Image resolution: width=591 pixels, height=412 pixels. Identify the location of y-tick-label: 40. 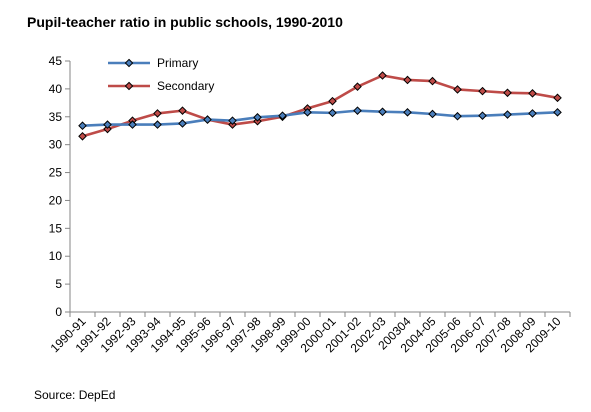
(56, 89).